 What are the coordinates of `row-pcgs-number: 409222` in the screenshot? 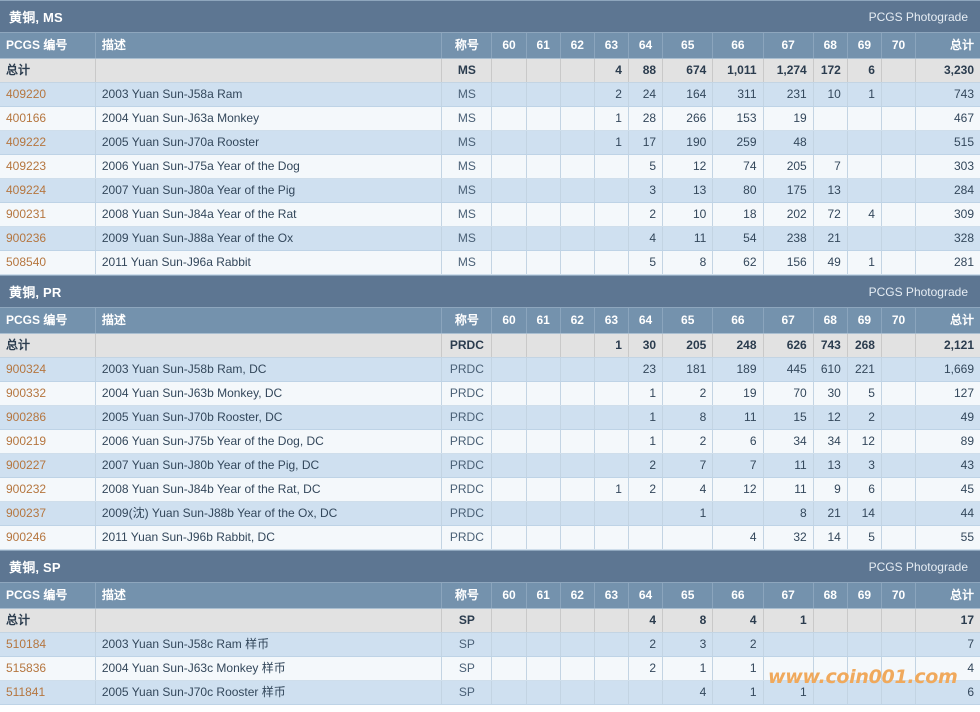 It's located at (48, 142).